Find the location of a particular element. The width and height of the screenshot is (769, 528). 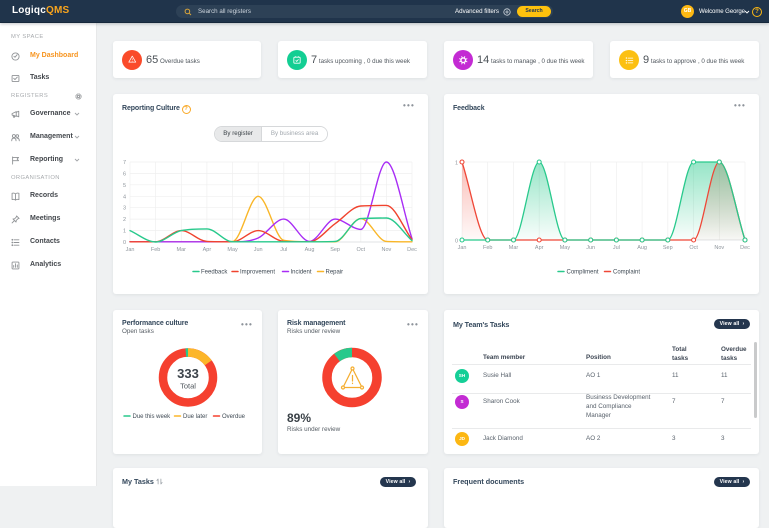

svg-text: 6 is located at coordinates (124, 174).